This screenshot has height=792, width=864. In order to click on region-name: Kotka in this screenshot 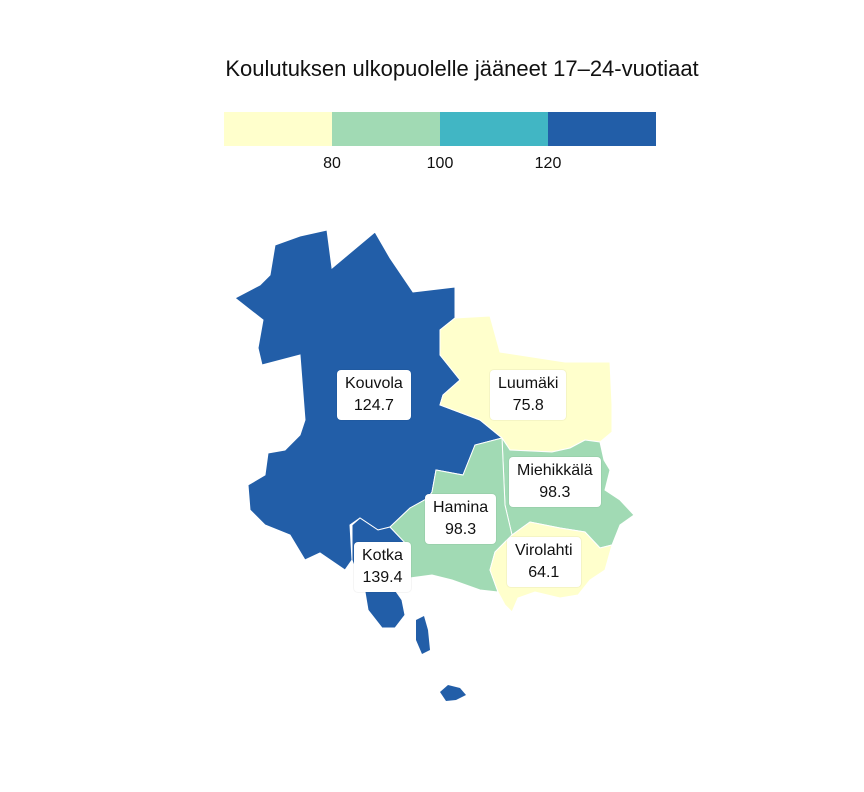, I will do `click(382, 555)`.